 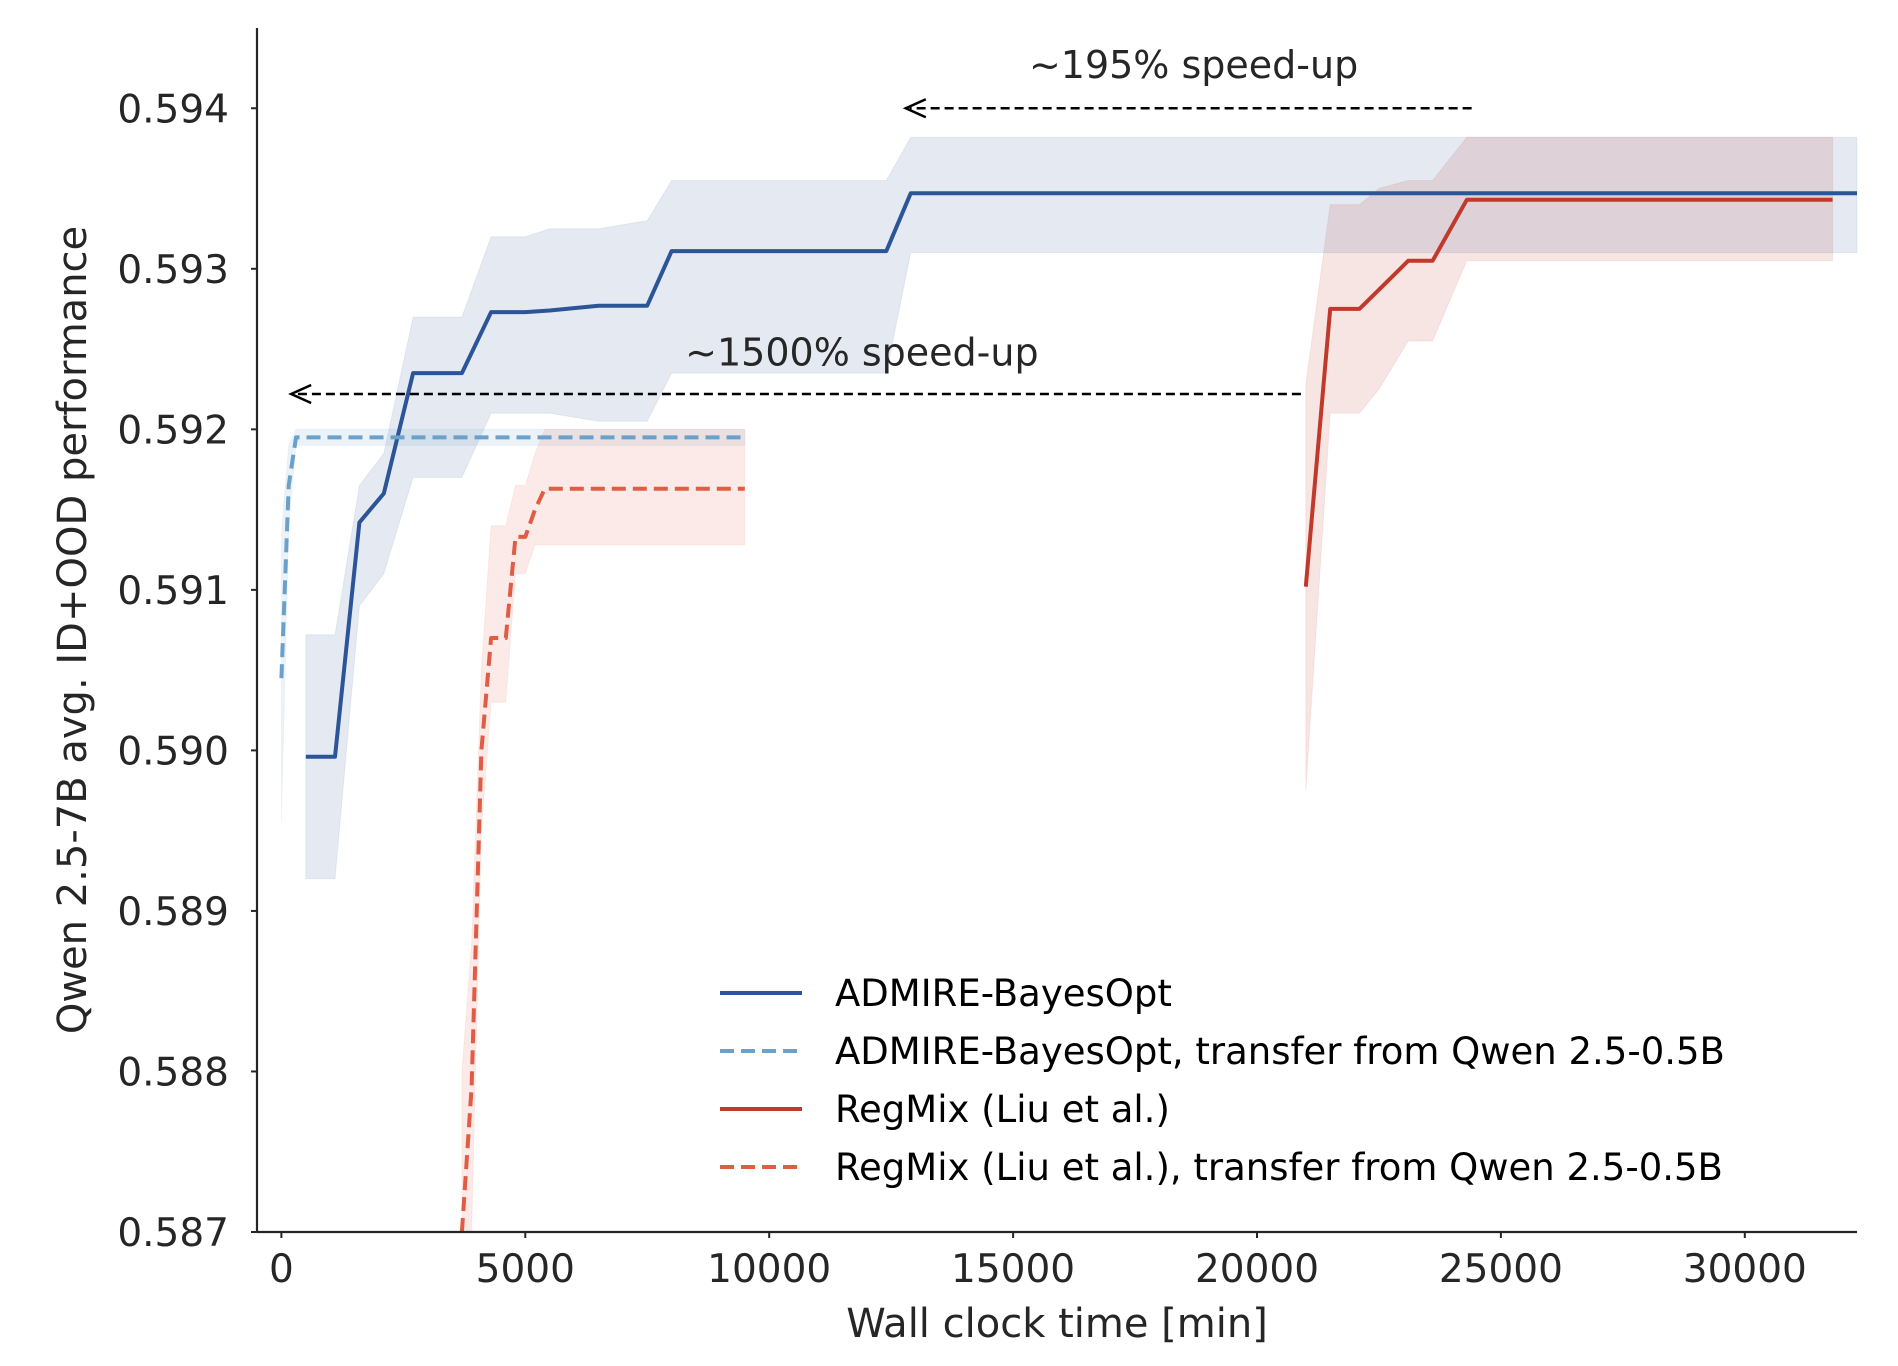 I want to click on y-tick-label-4: 0.591, so click(x=173, y=591).